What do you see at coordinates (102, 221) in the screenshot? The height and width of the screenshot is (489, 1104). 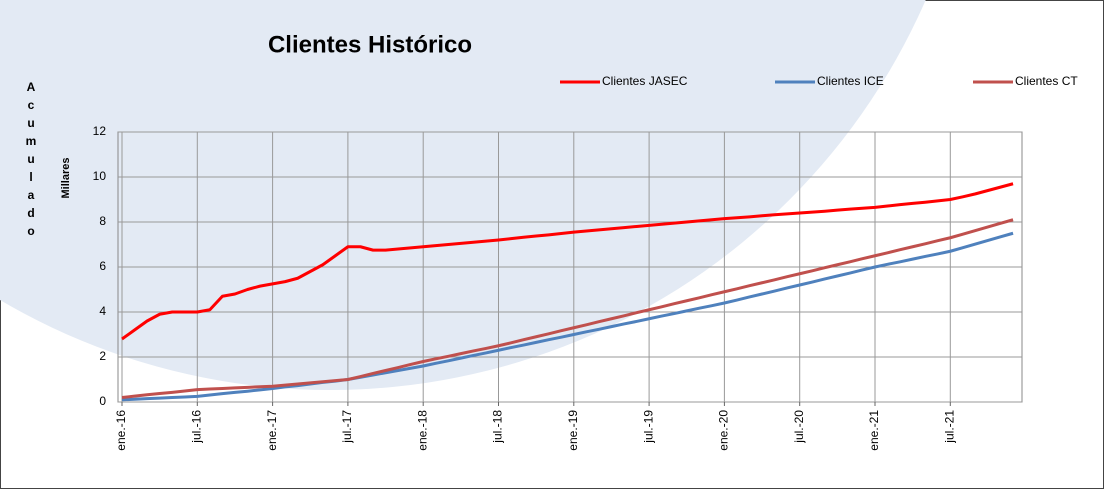 I see `y-tick-label: 8` at bounding box center [102, 221].